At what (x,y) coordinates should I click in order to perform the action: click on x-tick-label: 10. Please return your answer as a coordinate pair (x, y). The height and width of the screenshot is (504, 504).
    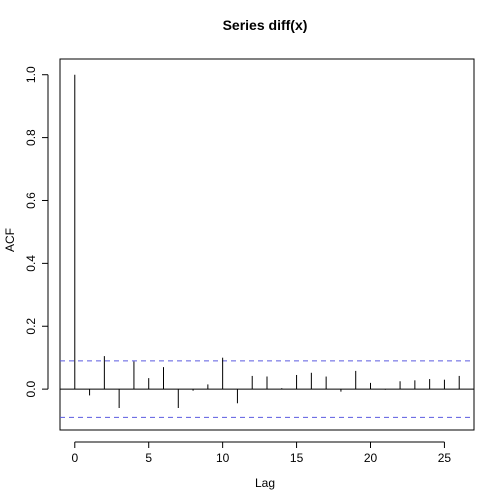
    Looking at the image, I should click on (223, 458).